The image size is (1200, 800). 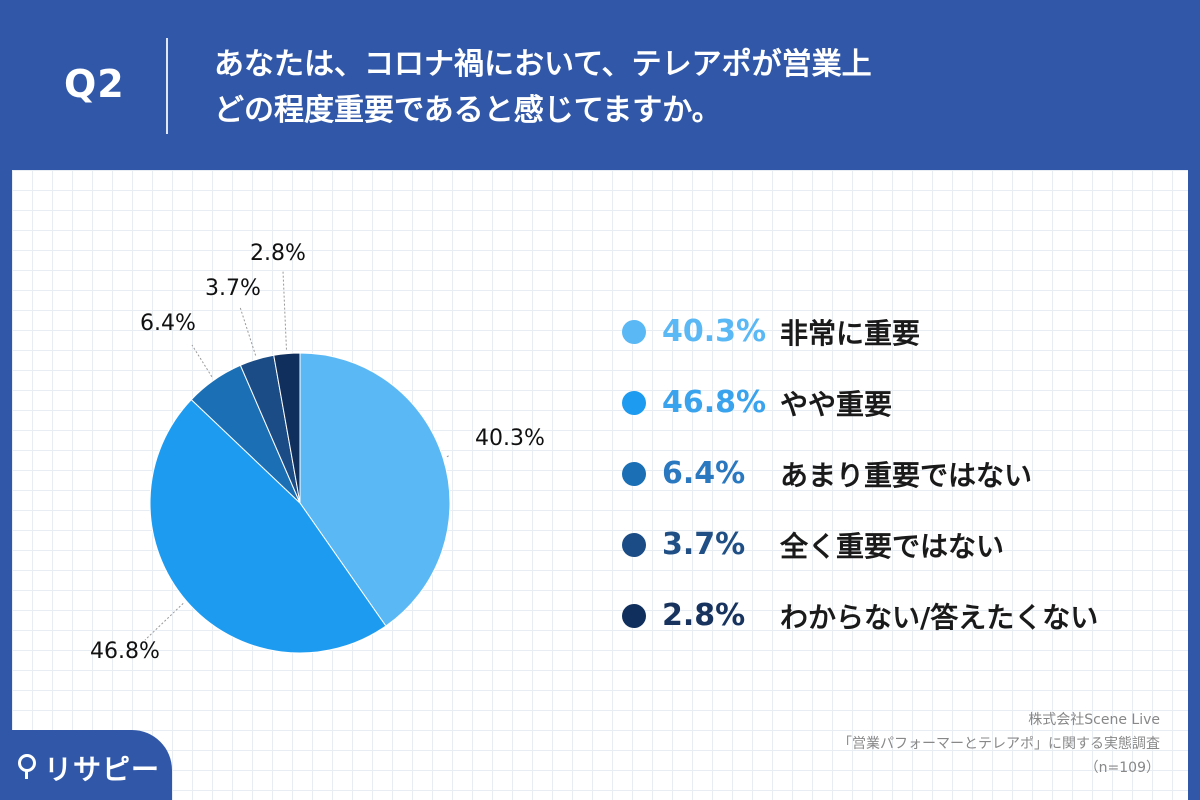 I want to click on legend-pct: 3.7%, so click(x=704, y=544).